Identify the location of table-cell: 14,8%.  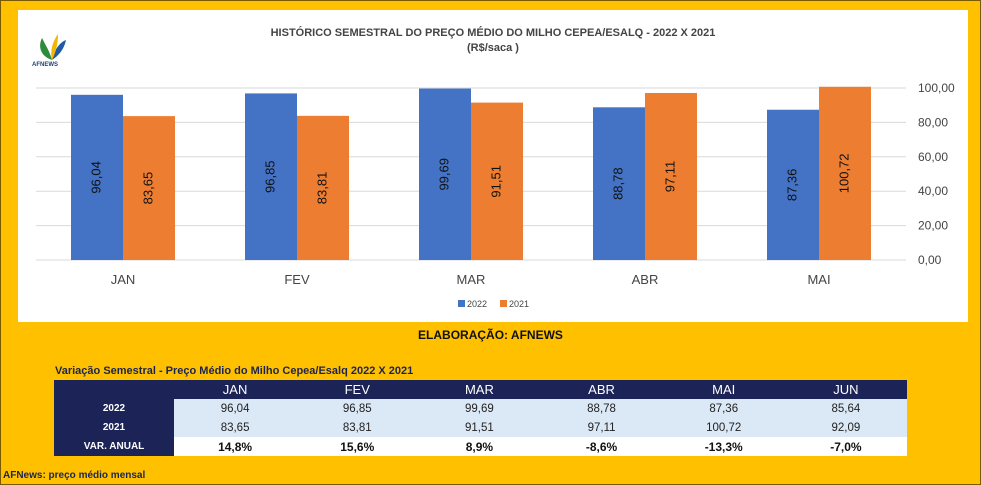
(235, 446).